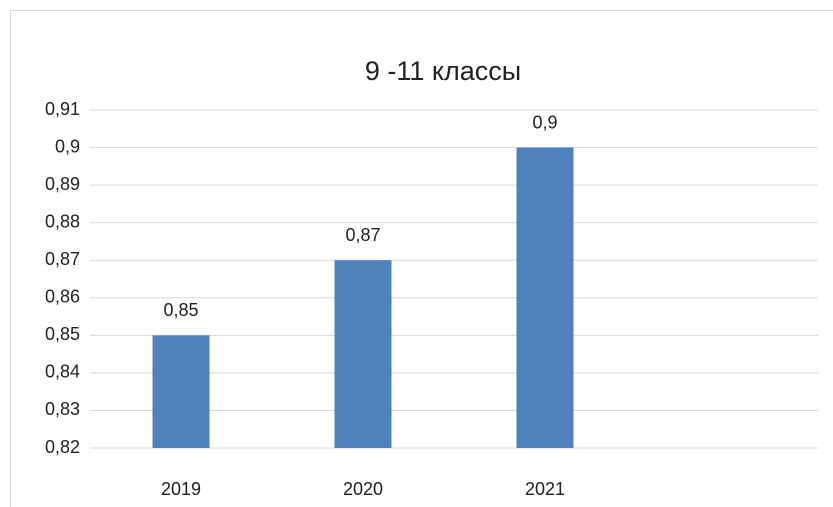 The image size is (833, 507). I want to click on data-label: 0,87, so click(362, 235).